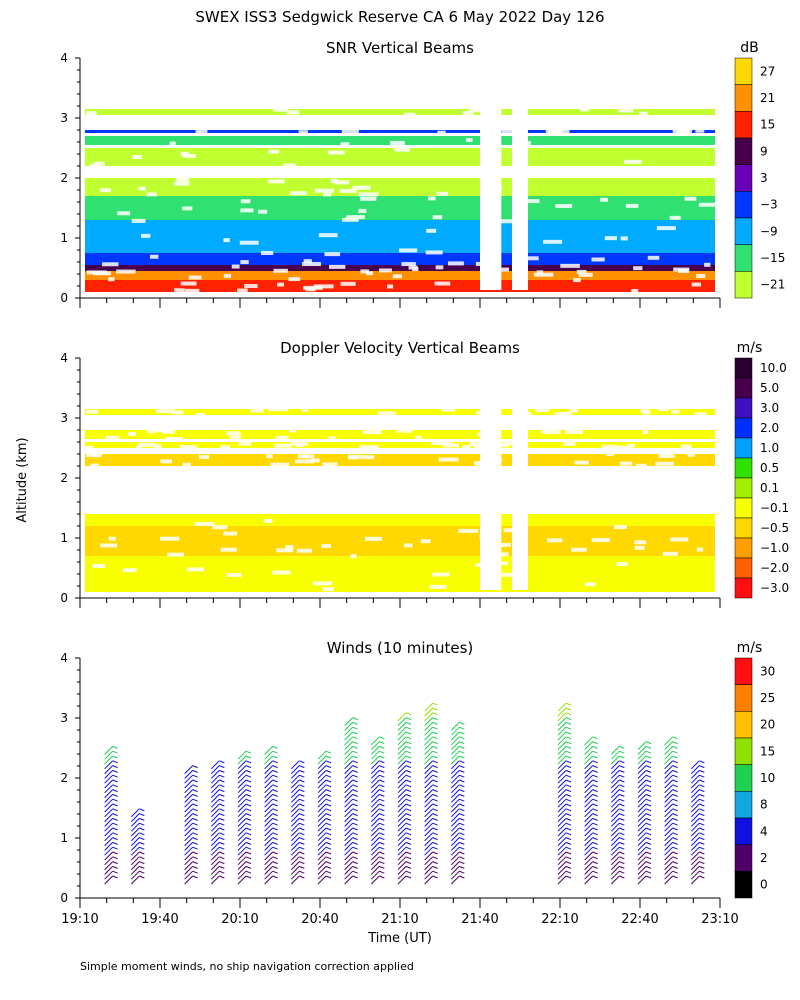 The height and width of the screenshot is (1000, 800). Describe the element at coordinates (764, 831) in the screenshot. I see `colorbar-label: 4` at that location.